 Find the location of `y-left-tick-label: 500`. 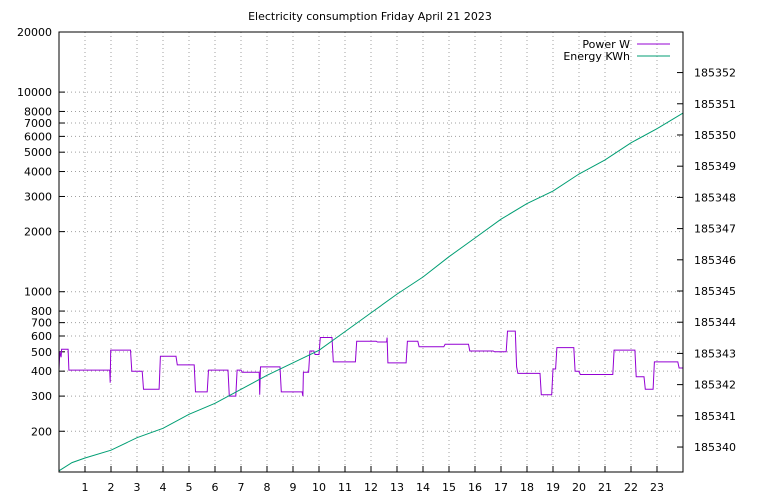

y-left-tick-label: 500 is located at coordinates (41, 352).